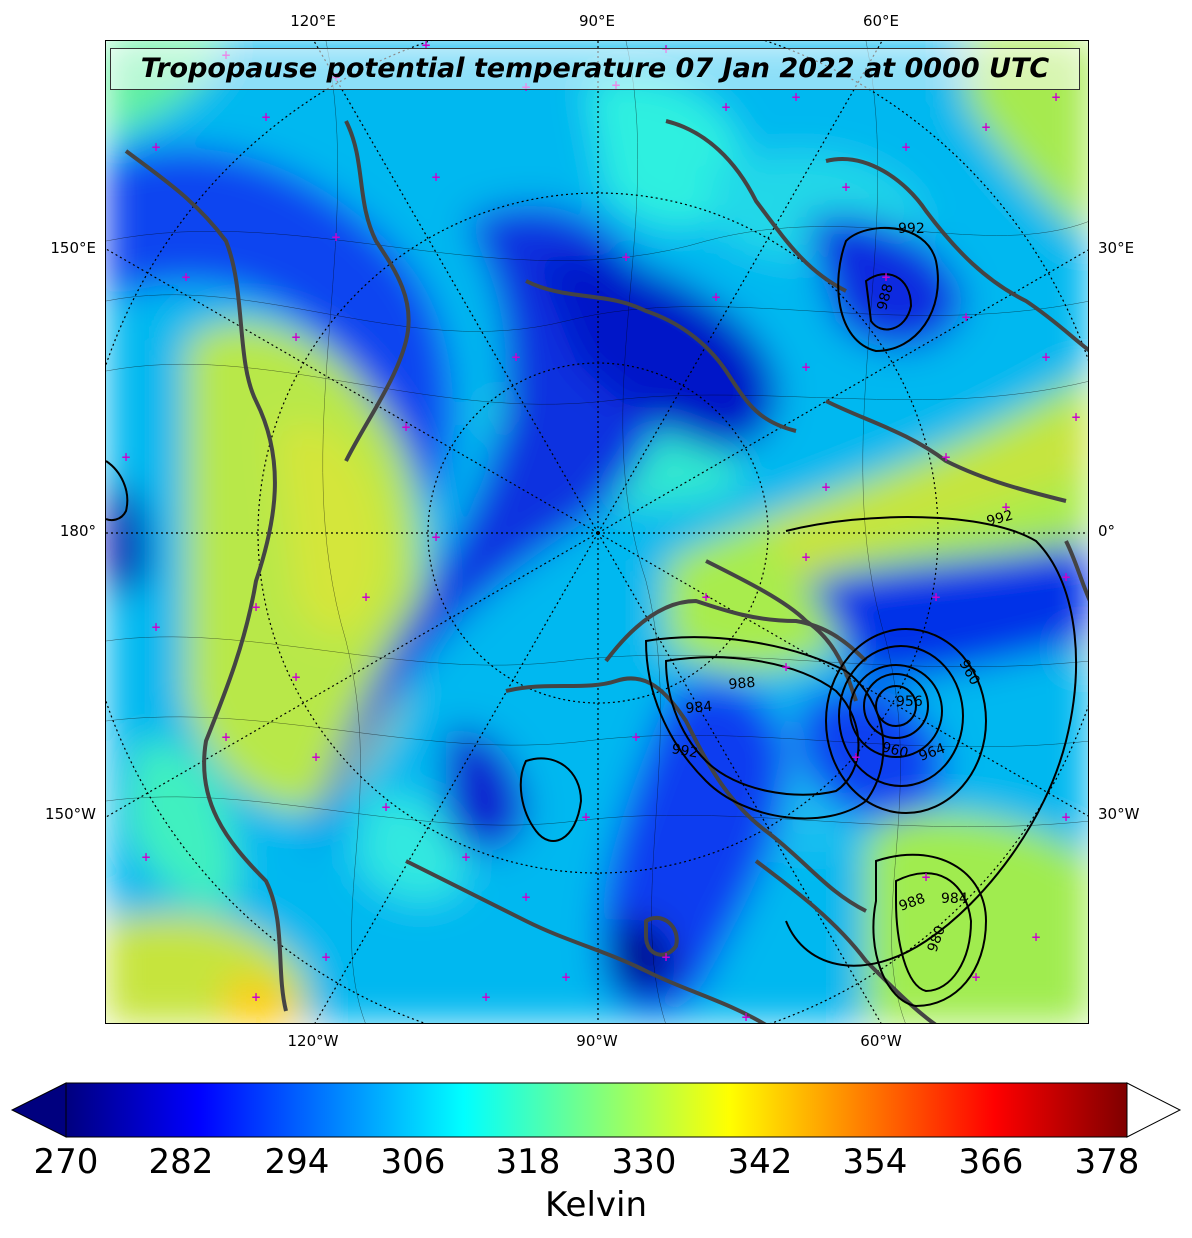  What do you see at coordinates (1107, 1162) in the screenshot?
I see `colorbar-tick-label: 378` at bounding box center [1107, 1162].